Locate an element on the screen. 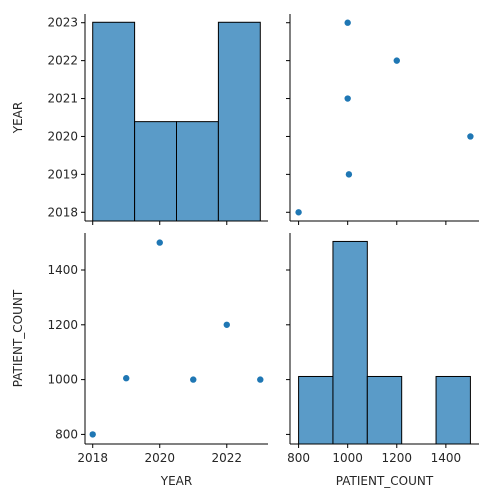 Image resolution: width=500 pixels, height=500 pixels. x-tick-label: 1400 is located at coordinates (446, 458).